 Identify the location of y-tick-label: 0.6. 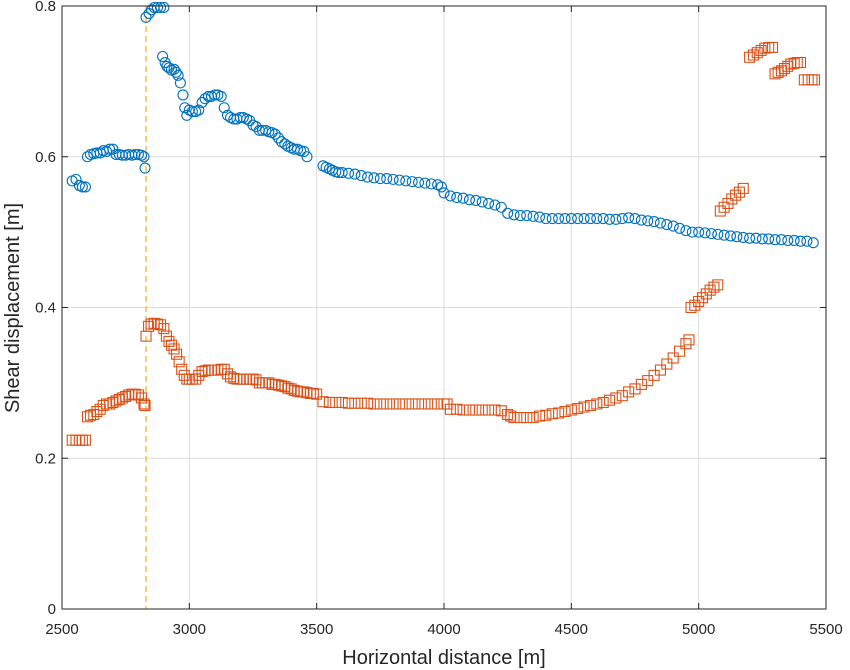
(45, 157).